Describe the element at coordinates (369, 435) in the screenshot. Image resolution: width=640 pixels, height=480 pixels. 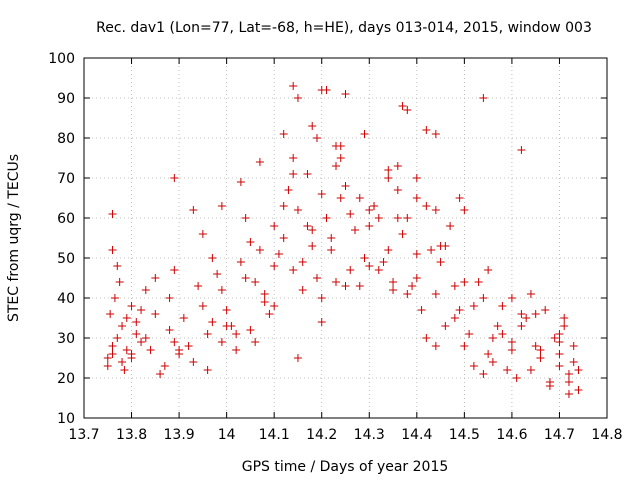
I see `x-tick-label: 14.3` at that location.